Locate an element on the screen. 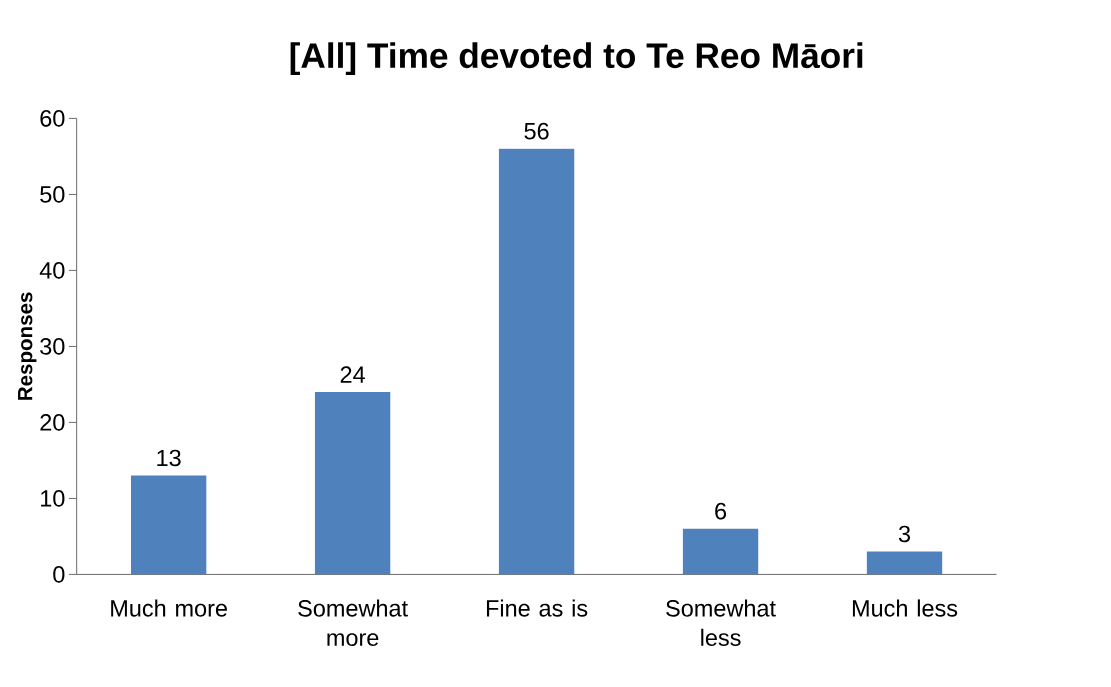 This screenshot has width=1111, height=687. data-label: 6 is located at coordinates (721, 511).